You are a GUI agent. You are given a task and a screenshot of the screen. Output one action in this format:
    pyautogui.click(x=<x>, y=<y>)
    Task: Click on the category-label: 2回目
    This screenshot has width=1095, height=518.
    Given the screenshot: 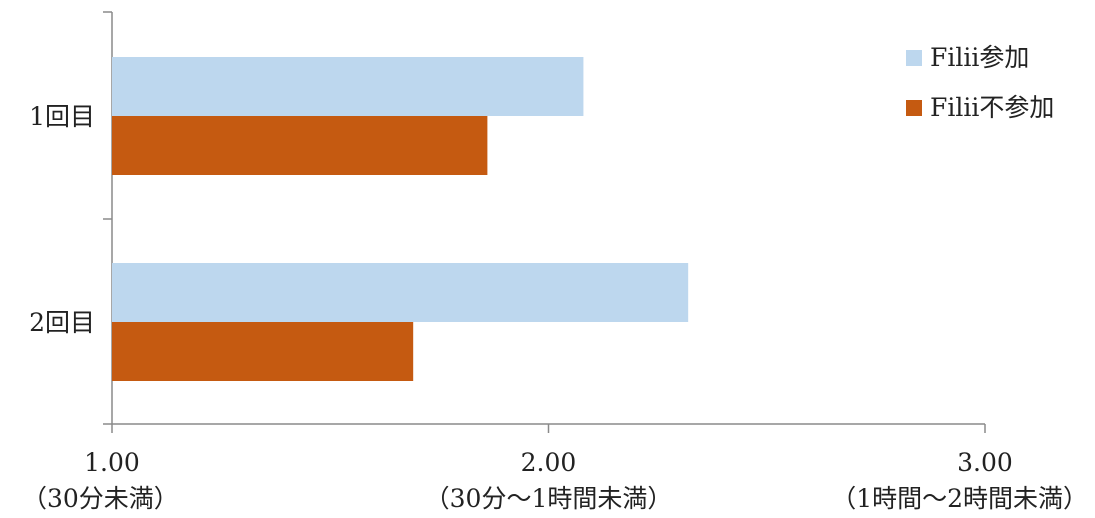 What is the action you would take?
    pyautogui.click(x=62, y=322)
    